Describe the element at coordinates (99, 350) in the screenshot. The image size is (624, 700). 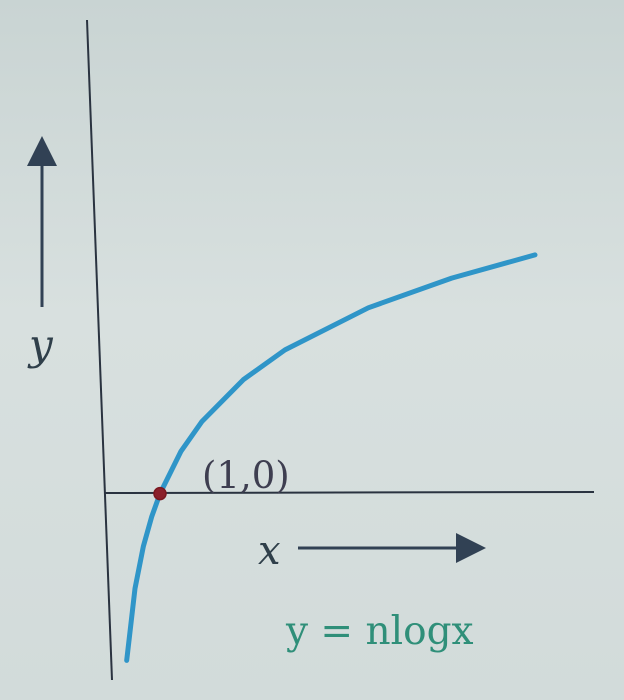
I see `y-axis` at that location.